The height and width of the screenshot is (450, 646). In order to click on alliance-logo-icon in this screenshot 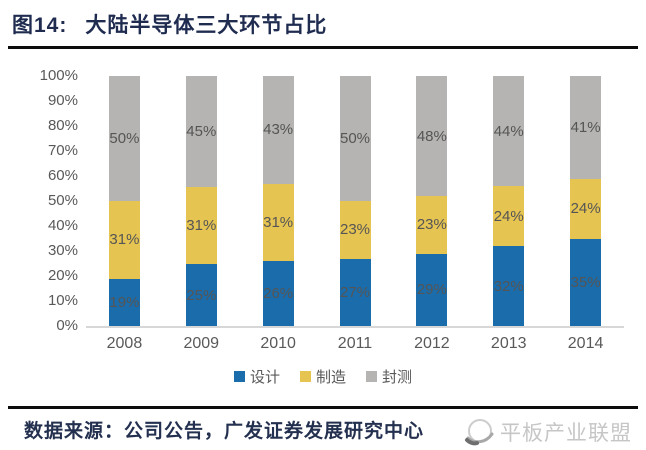, I will do `click(479, 432)`.